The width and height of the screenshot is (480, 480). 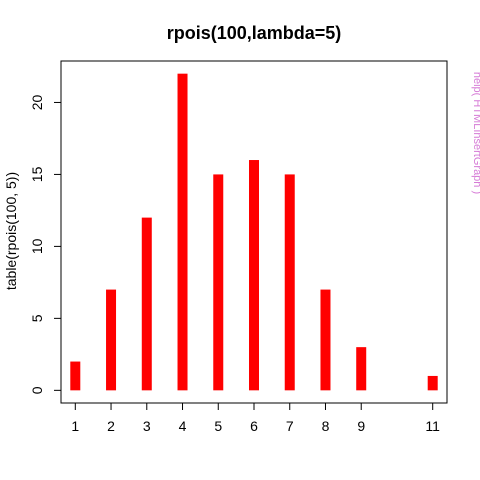 I want to click on x-axis: 1 2 3 4 5 6 7 8 9 11, so click(x=255, y=418).